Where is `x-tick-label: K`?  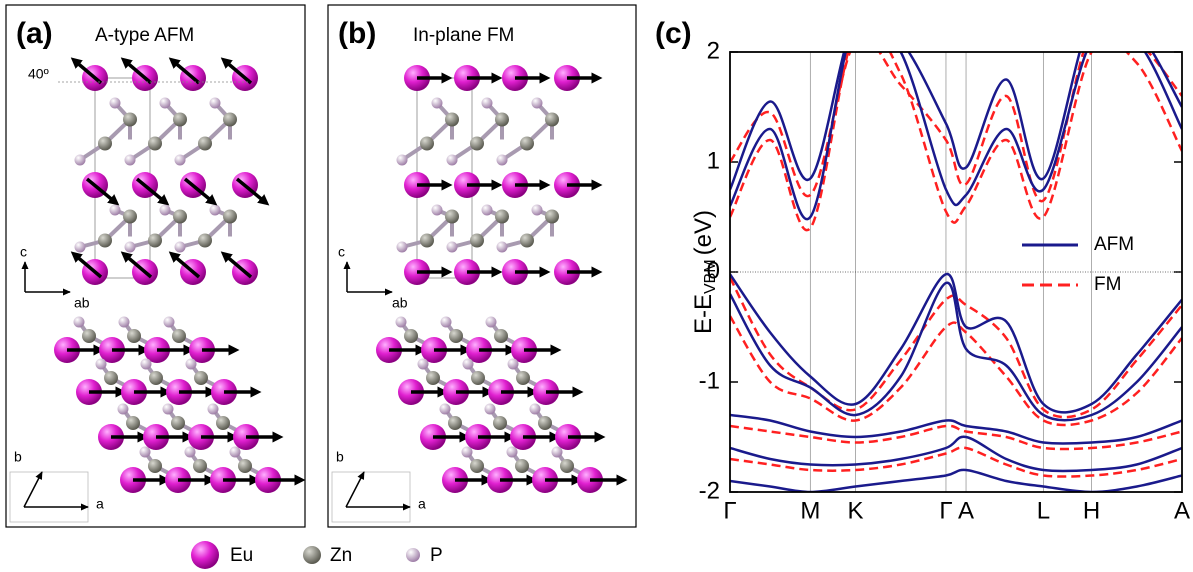
x-tick-label: K is located at coordinates (856, 510).